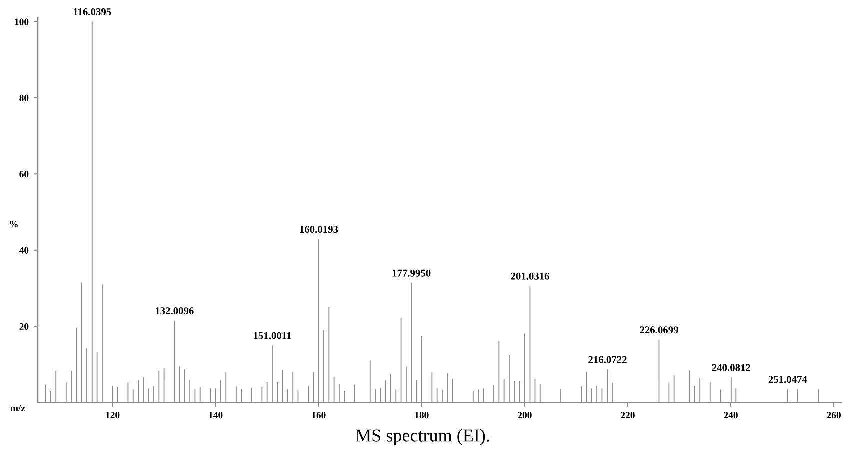  I want to click on y-tick-label: 20, so click(24, 326).